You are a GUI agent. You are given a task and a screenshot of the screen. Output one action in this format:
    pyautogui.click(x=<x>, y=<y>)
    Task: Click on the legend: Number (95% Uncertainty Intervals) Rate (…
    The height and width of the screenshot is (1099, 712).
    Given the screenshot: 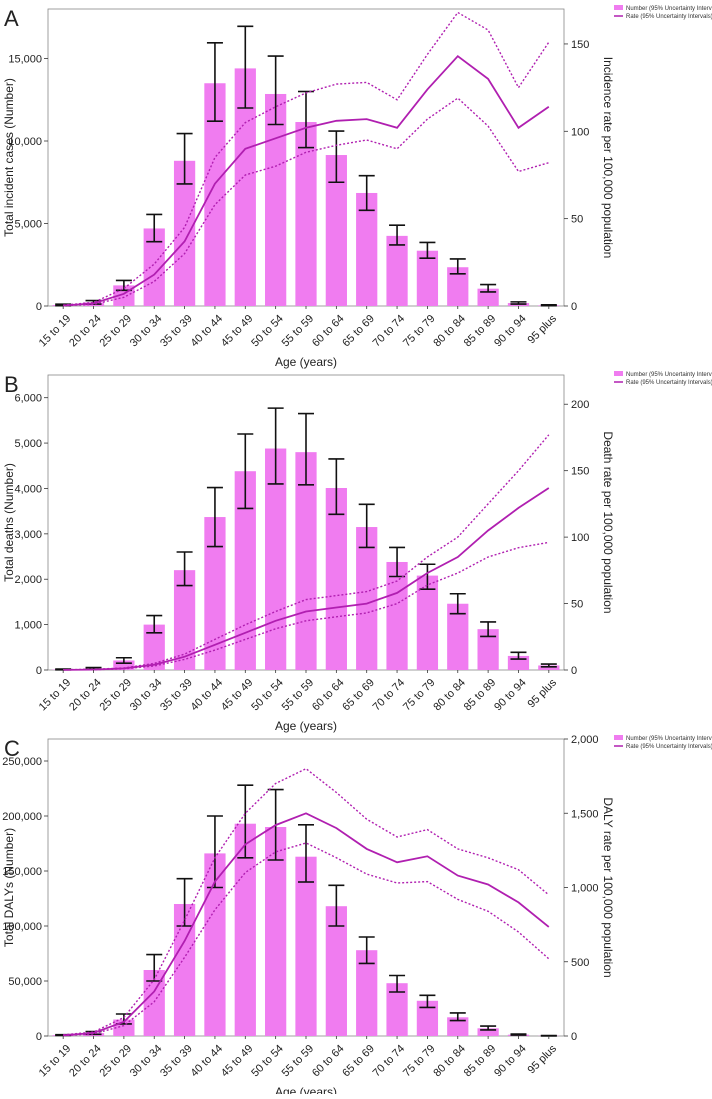 What is the action you would take?
    pyautogui.click(x=663, y=742)
    